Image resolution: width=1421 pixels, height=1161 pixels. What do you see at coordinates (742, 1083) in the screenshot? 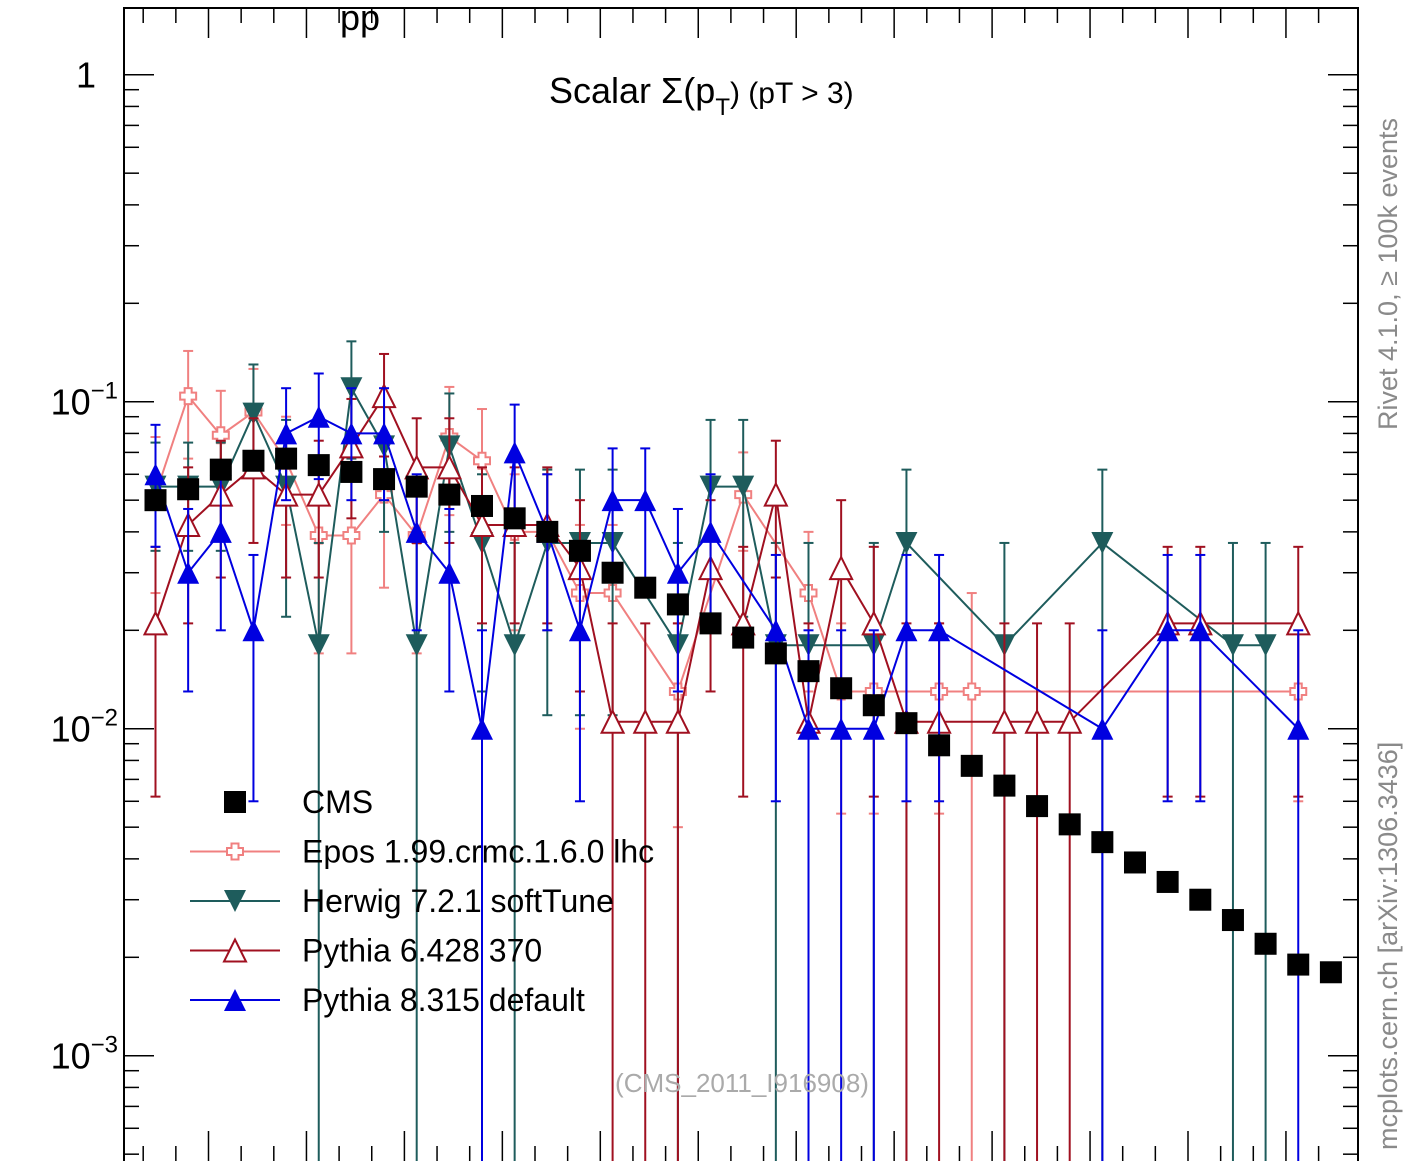
I see `analysis-watermark: (CMS_2011_I916908)` at bounding box center [742, 1083].